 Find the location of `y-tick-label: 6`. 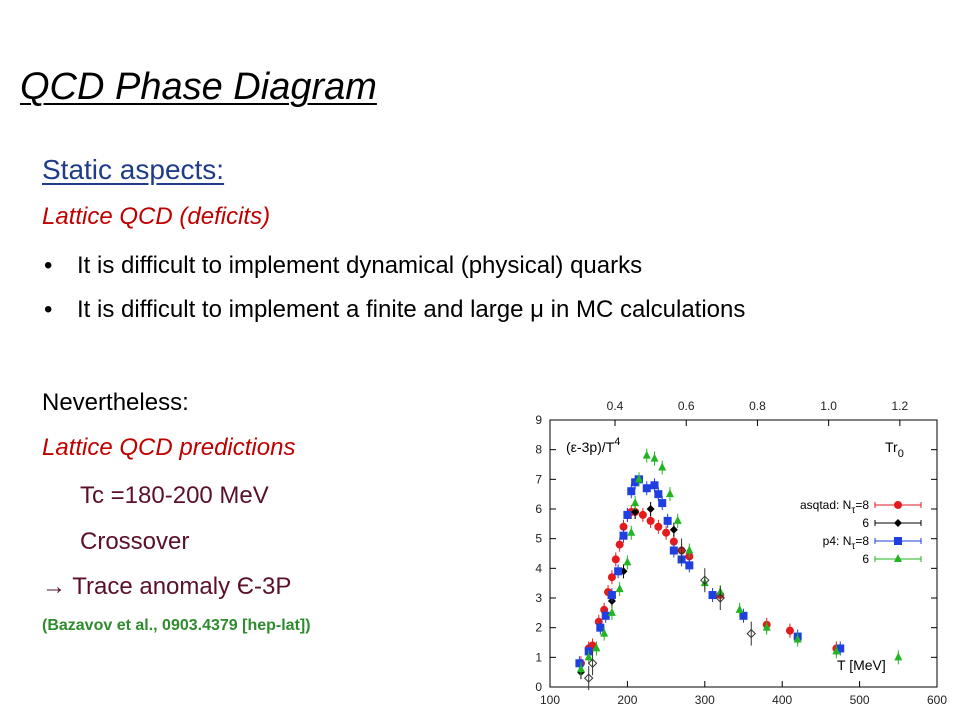

y-tick-label: 6 is located at coordinates (538, 509).